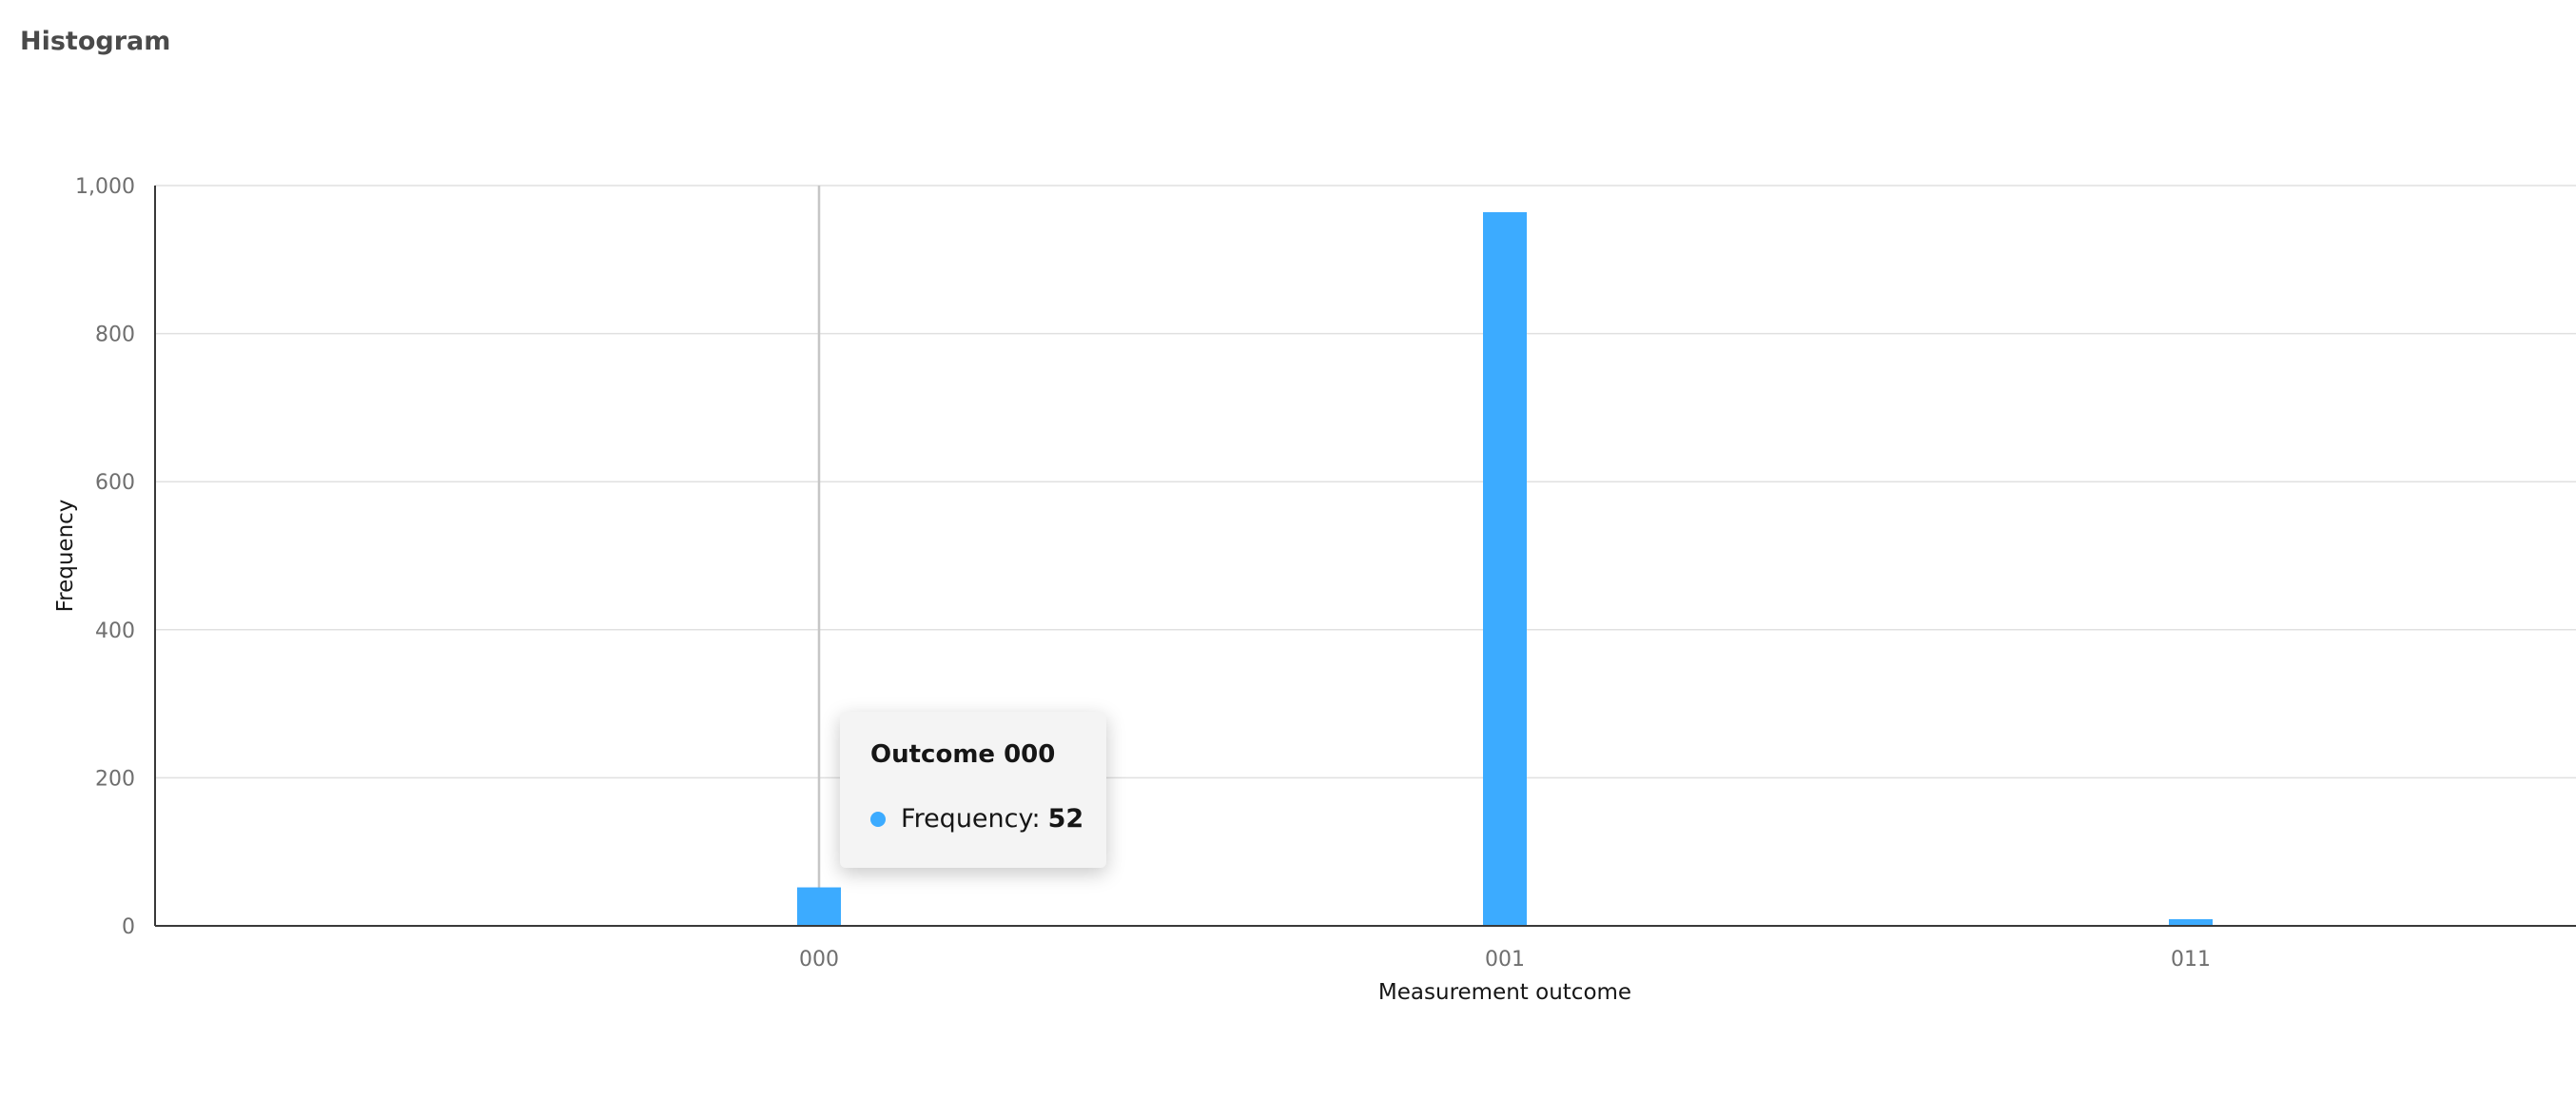  What do you see at coordinates (105, 557) in the screenshot?
I see `y-tick-labels: 0 200 400 600 800 1,000` at bounding box center [105, 557].